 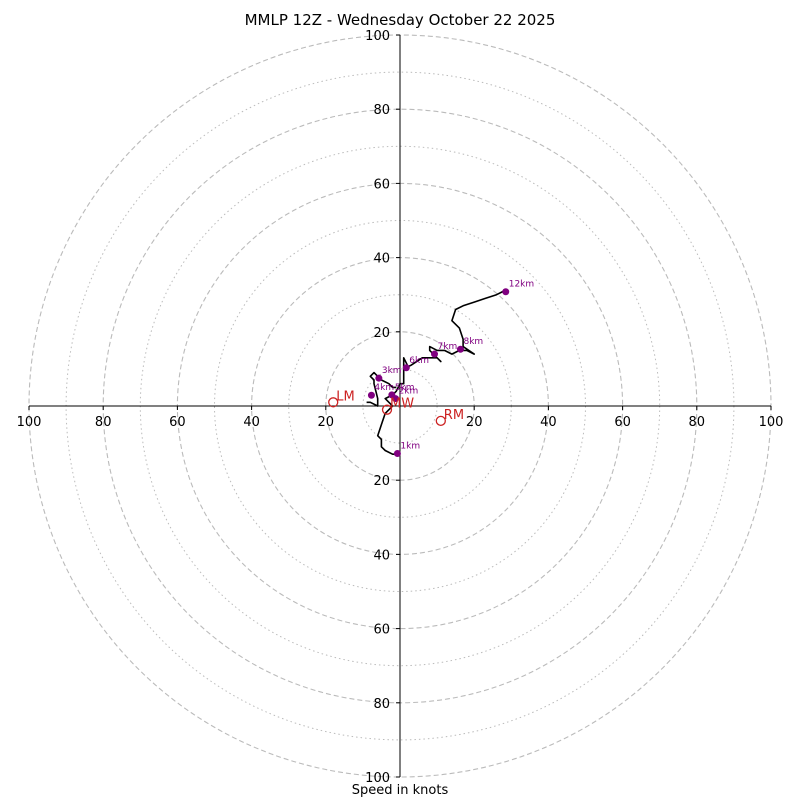 What do you see at coordinates (400, 790) in the screenshot?
I see `x-axis-label: Speed in knots` at bounding box center [400, 790].